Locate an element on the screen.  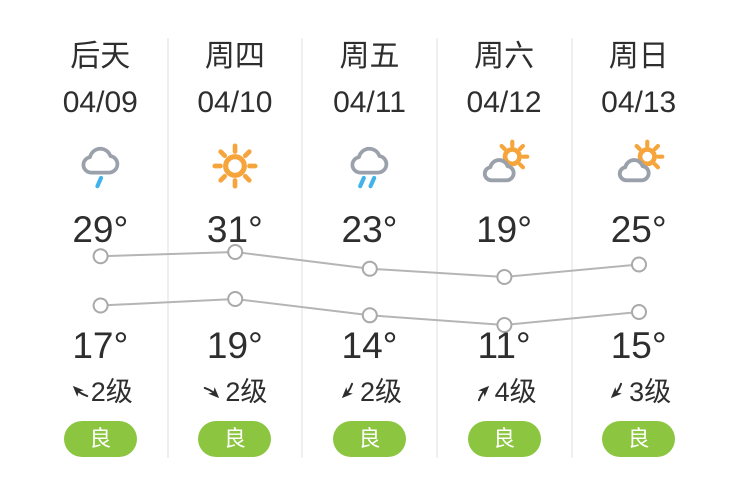
day-date: 04/11 is located at coordinates (369, 102).